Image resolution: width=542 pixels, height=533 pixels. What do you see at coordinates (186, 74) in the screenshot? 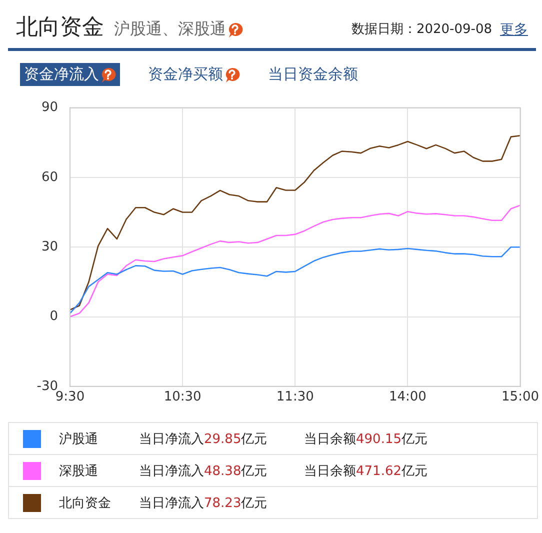
I see `text: 资金净买额` at bounding box center [186, 74].